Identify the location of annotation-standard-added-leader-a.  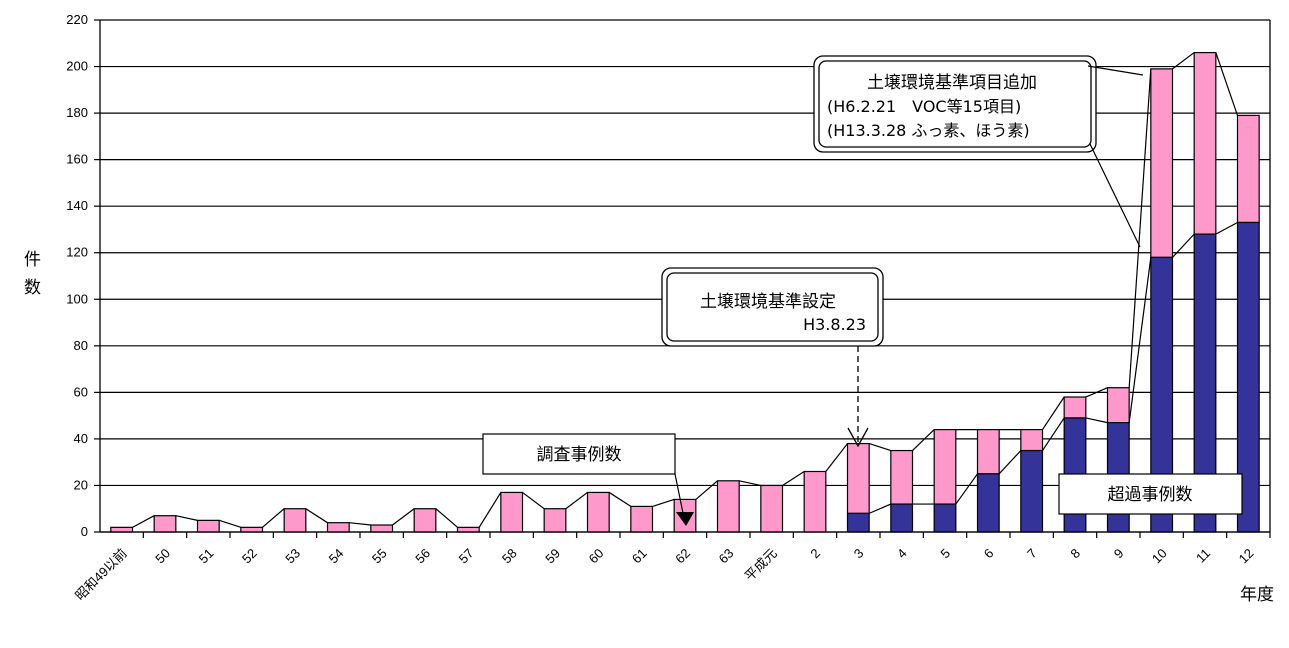
(1115, 70).